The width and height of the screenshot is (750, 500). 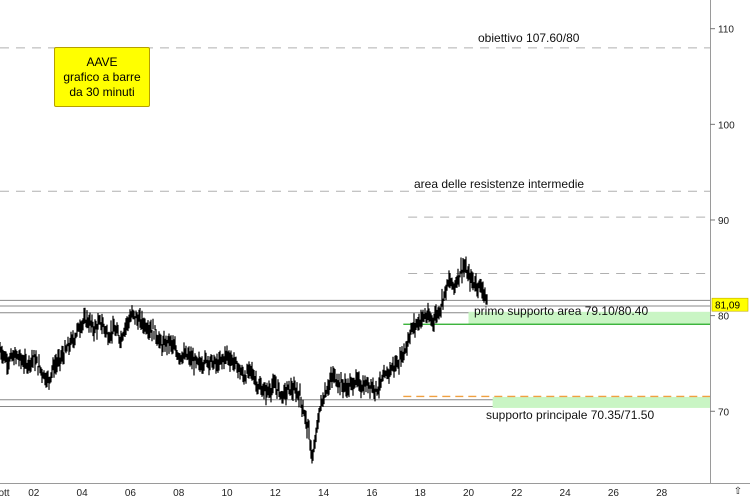 What do you see at coordinates (556, 359) in the screenshot?
I see `support-zones` at bounding box center [556, 359].